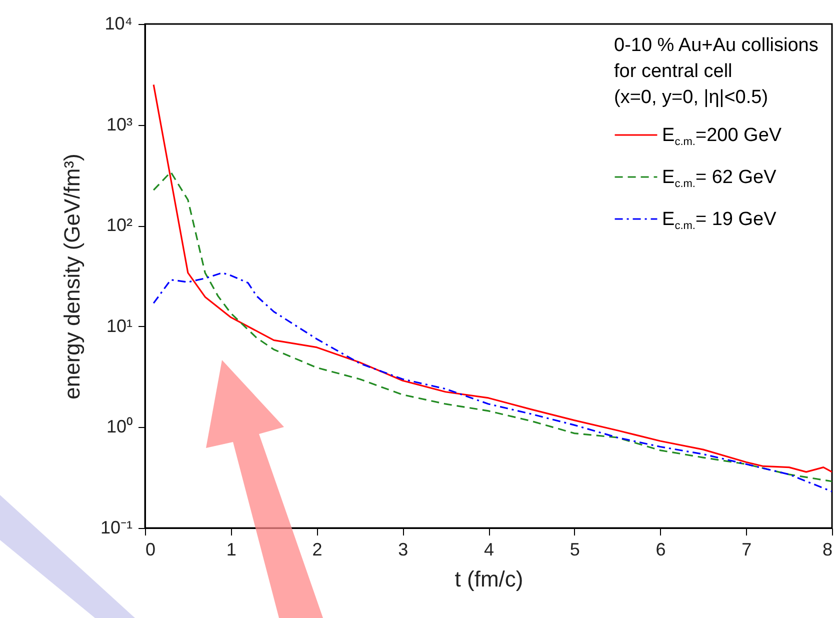 The width and height of the screenshot is (839, 618). What do you see at coordinates (116, 528) in the screenshot?
I see `y-tick-label: 10⁻¹` at bounding box center [116, 528].